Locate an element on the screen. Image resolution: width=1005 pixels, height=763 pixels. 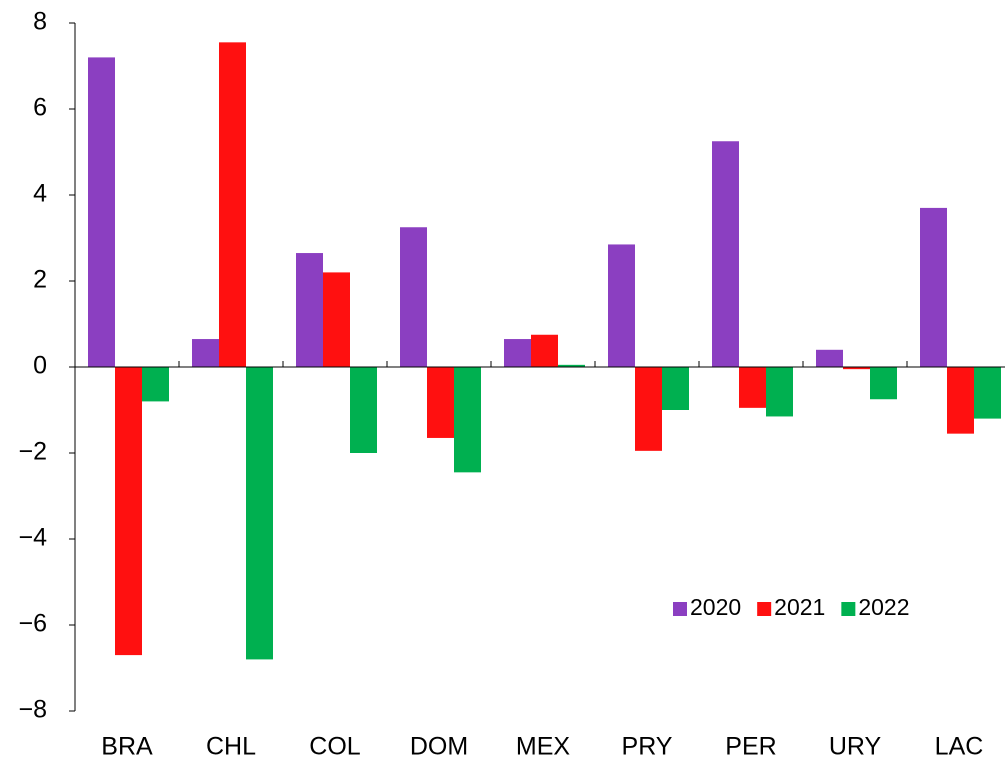
x-tick-label: PRY is located at coordinates (647, 747).